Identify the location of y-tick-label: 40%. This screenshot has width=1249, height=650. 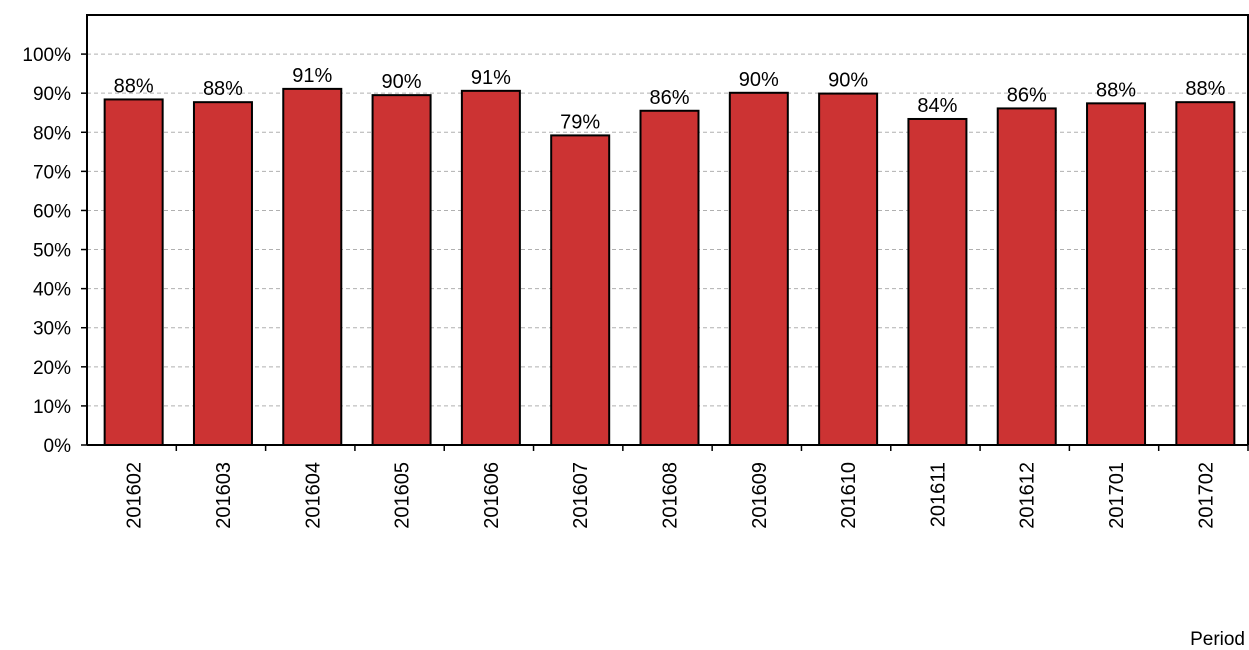
(52, 290).